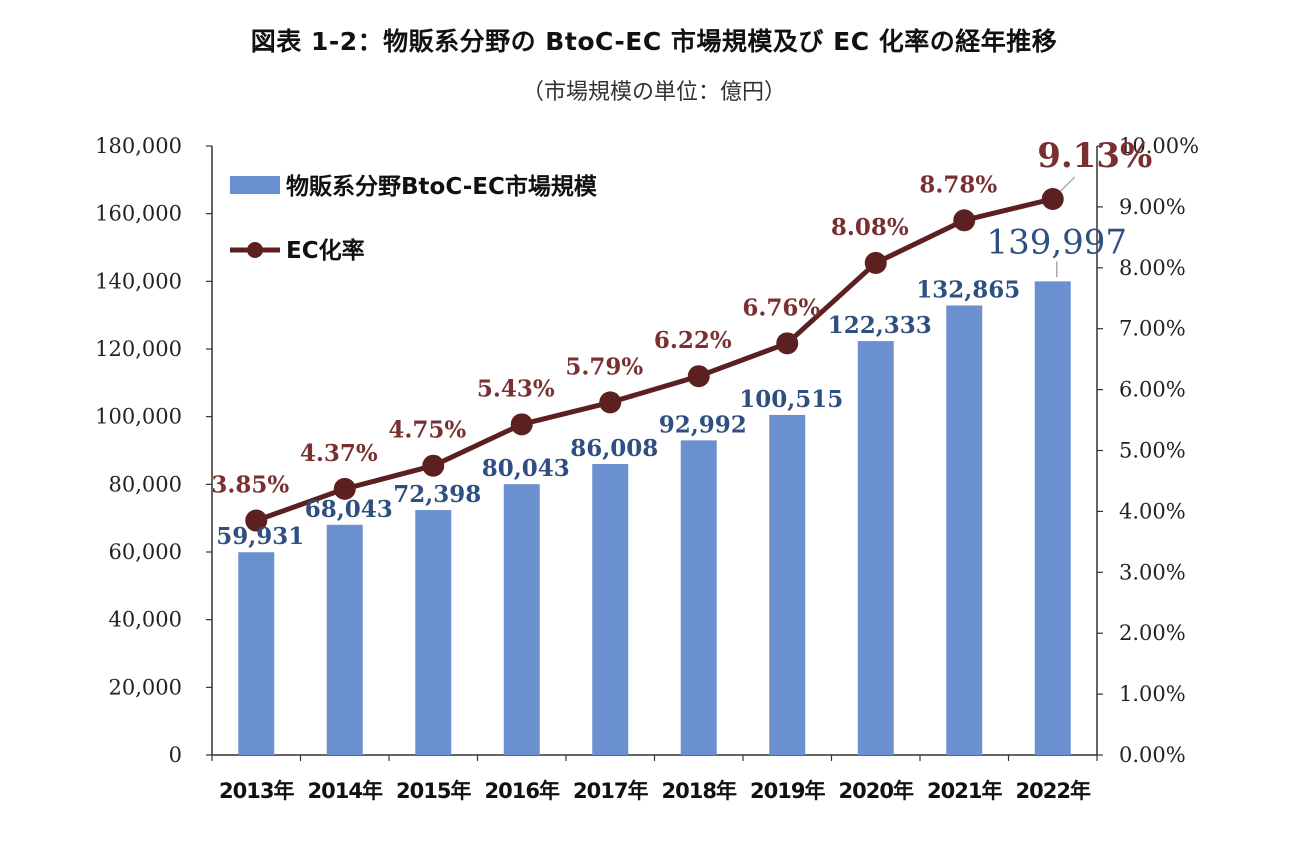 The image size is (1308, 846). What do you see at coordinates (1152, 451) in the screenshot?
I see `y-right-tick-label: 5.00%` at bounding box center [1152, 451].